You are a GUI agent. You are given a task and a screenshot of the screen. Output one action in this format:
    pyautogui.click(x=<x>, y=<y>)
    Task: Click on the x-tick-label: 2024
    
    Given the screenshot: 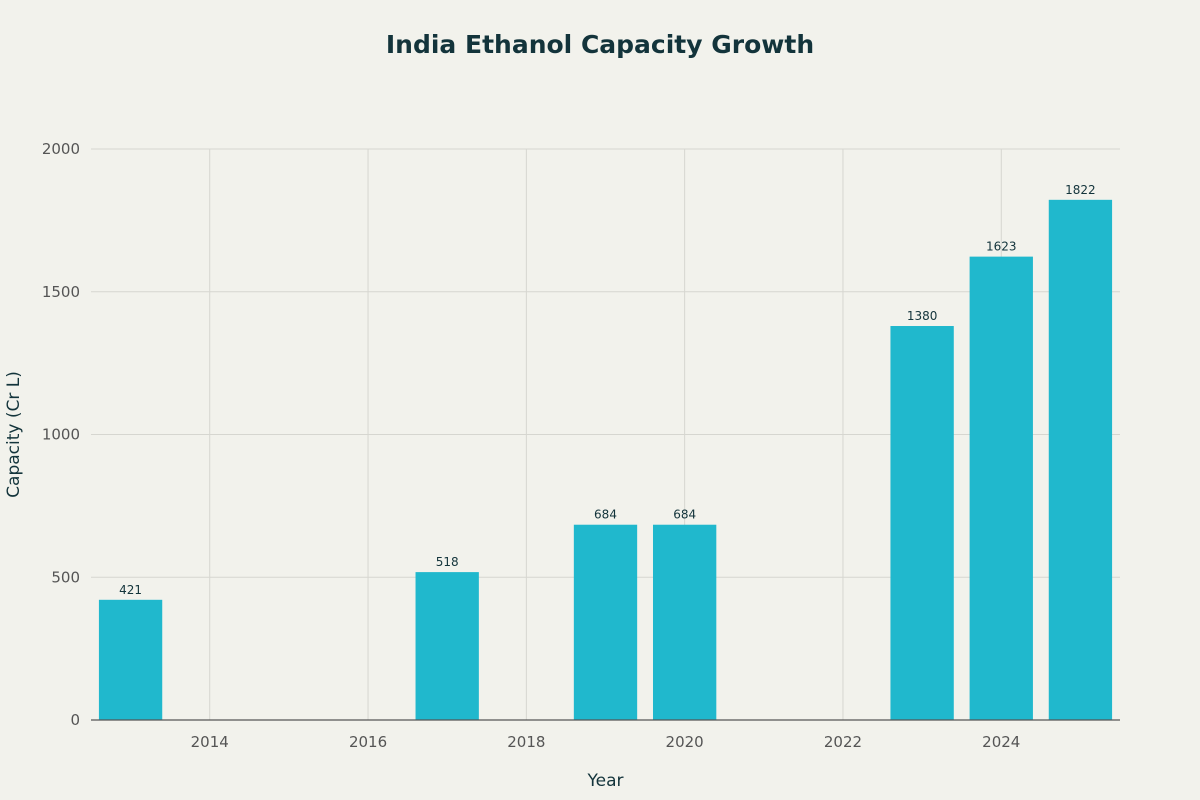 What is the action you would take?
    pyautogui.click(x=1001, y=742)
    